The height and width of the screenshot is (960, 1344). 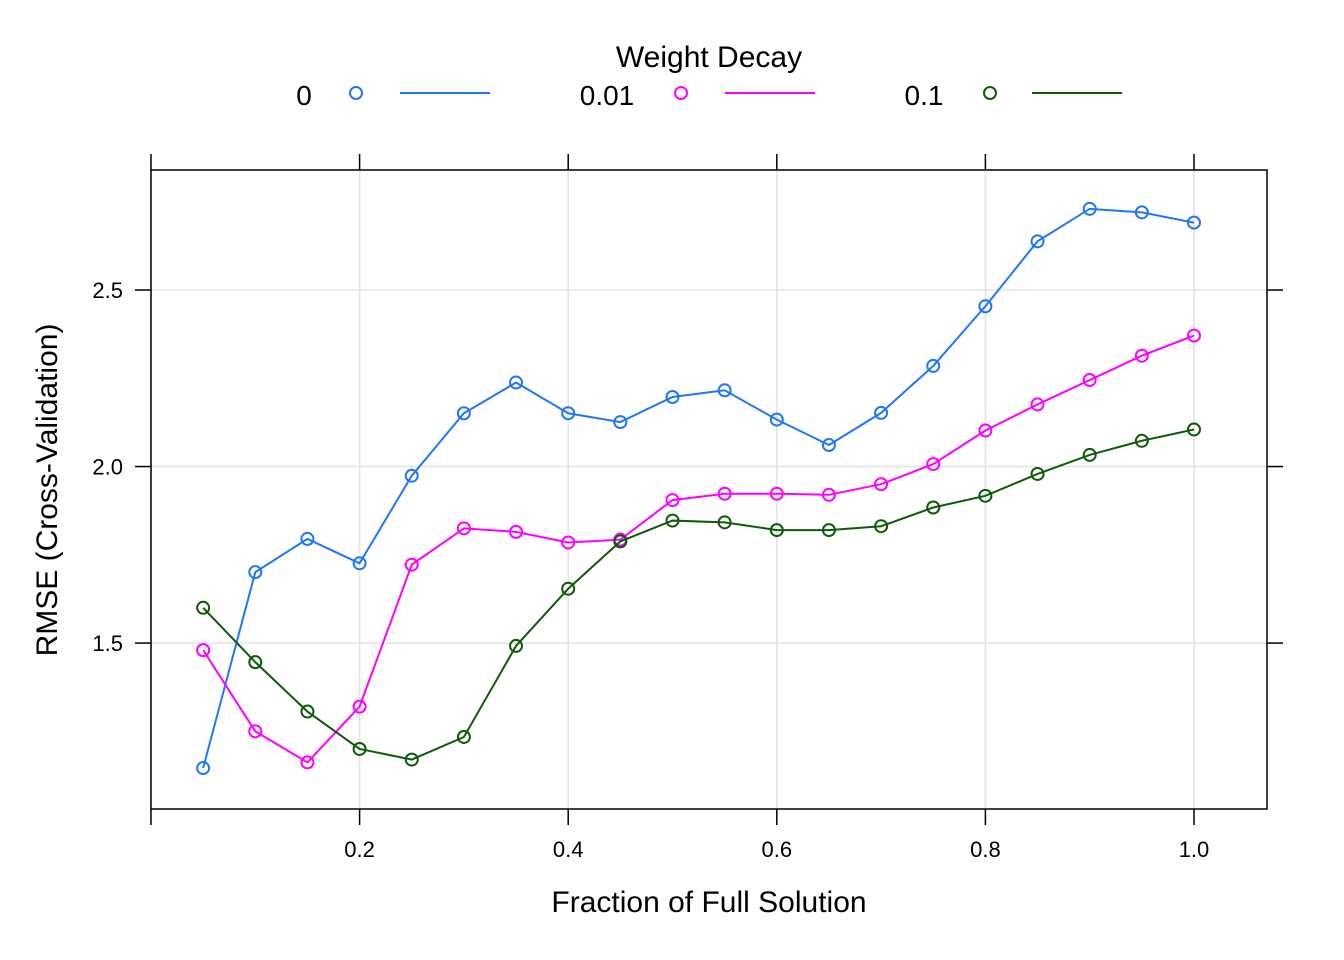 What do you see at coordinates (304, 95) in the screenshot?
I see `legend-label-0: 0` at bounding box center [304, 95].